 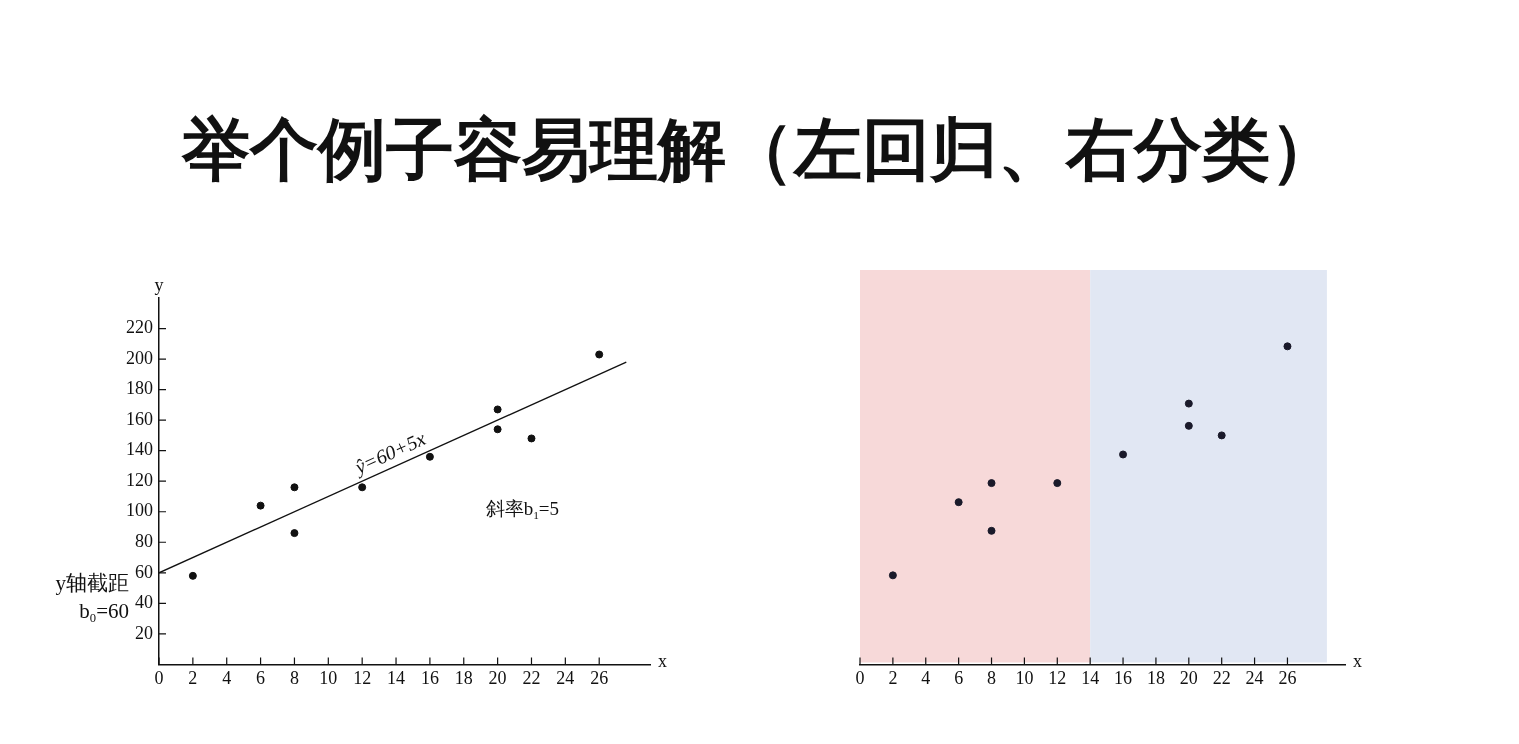 What do you see at coordinates (144, 541) in the screenshot?
I see `y-tick-label: 80` at bounding box center [144, 541].